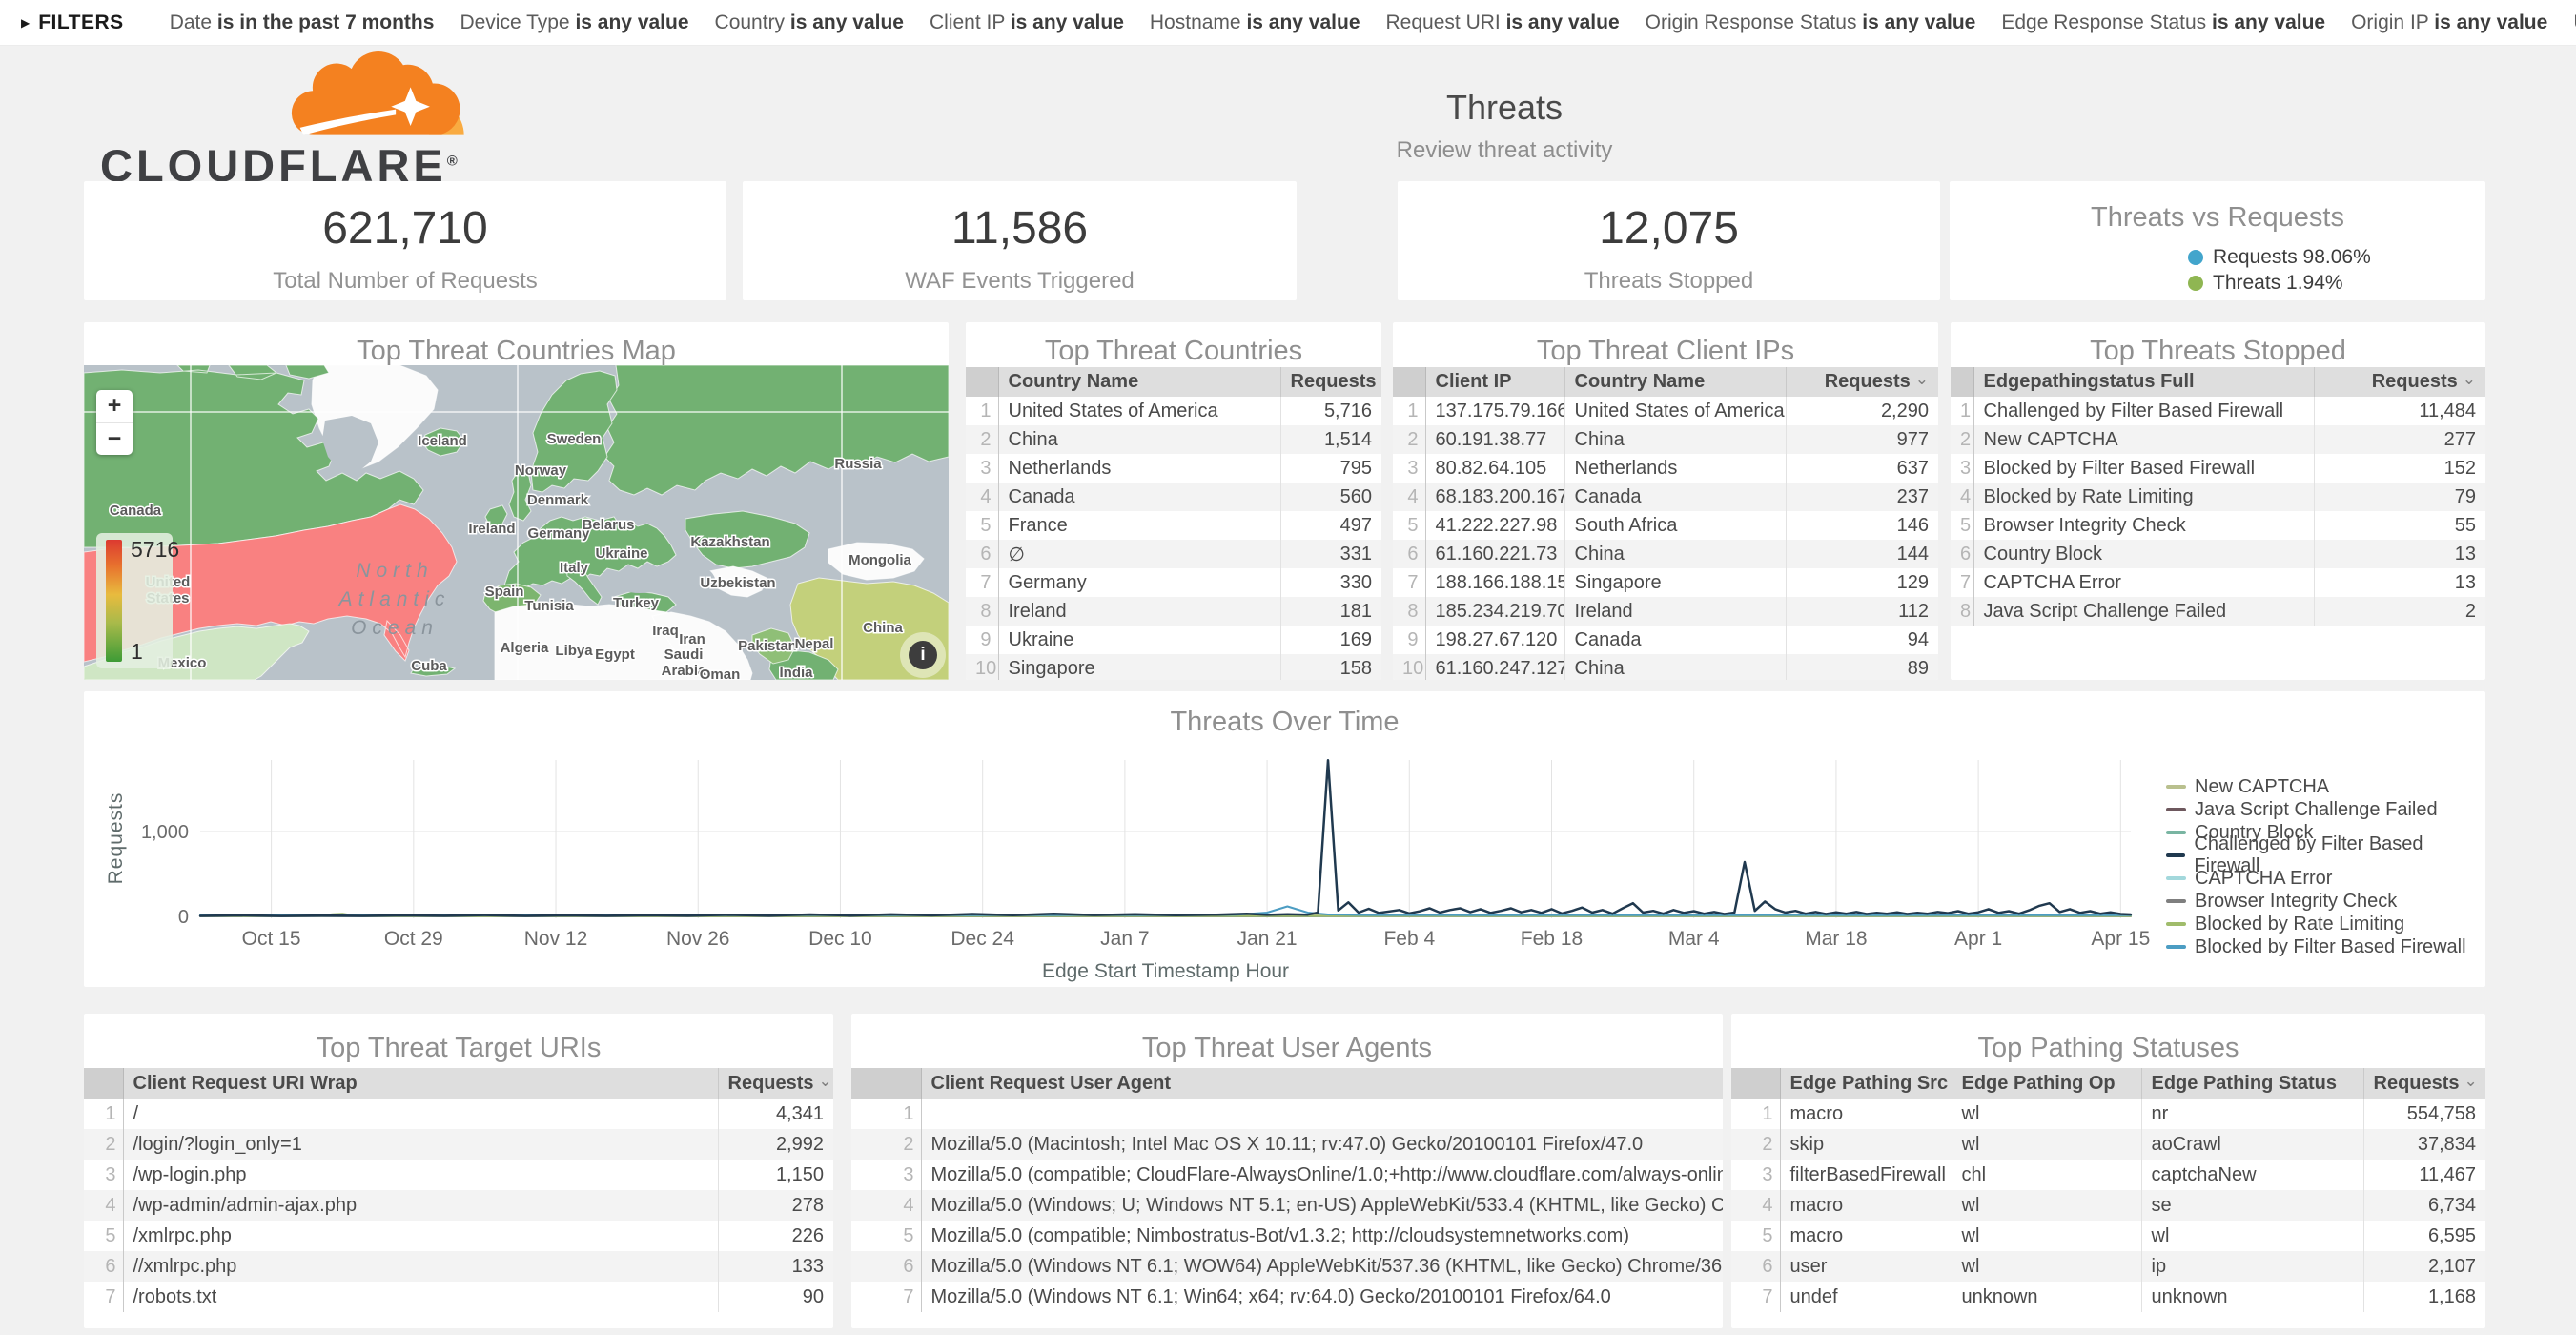 The image size is (2576, 1335). Describe the element at coordinates (1666, 497) in the screenshot. I see `table-row: 4 68.183.200.167 Canada 237` at that location.